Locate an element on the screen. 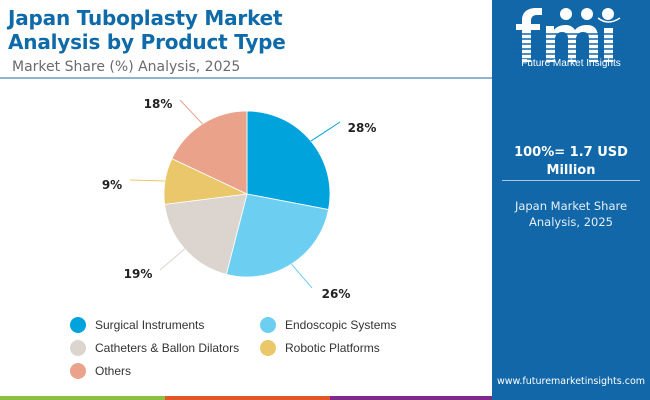  chart-title-line1: Japan Tuboplasty Market is located at coordinates (145, 18).